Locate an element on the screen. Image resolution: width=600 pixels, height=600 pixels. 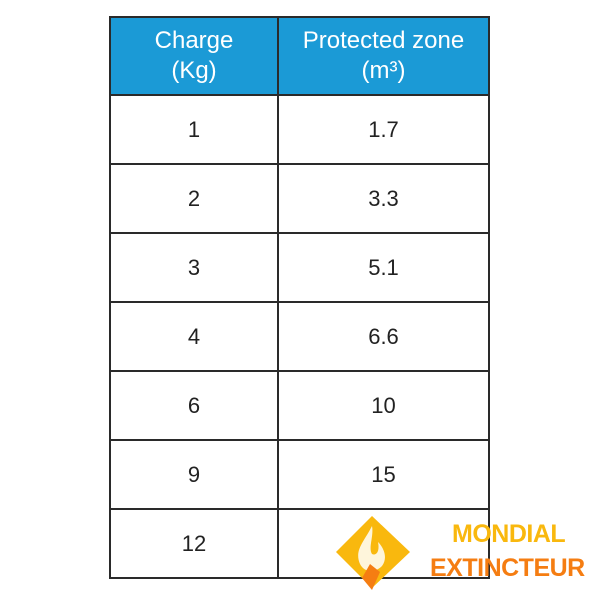
charge-cell: 12 is located at coordinates (194, 543).